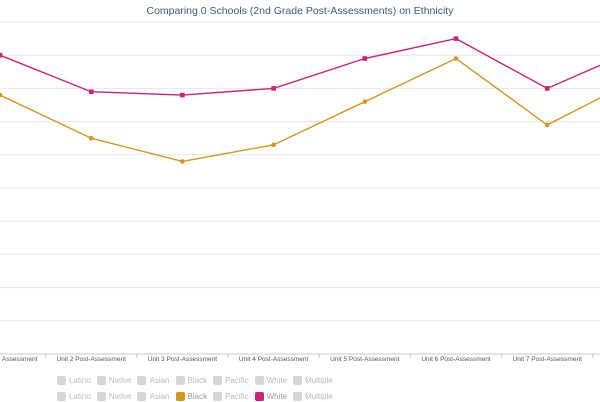 The image size is (600, 402). What do you see at coordinates (300, 66) in the screenshot?
I see `series-line-white` at bounding box center [300, 66].